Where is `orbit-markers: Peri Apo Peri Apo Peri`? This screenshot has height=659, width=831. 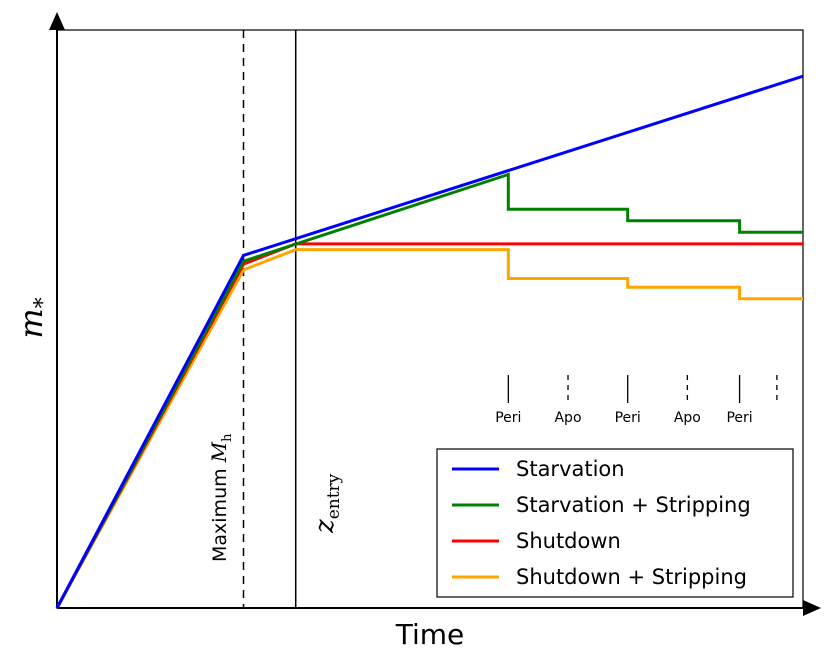
orbit-markers: Peri Apo Peri Apo Peri is located at coordinates (636, 400).